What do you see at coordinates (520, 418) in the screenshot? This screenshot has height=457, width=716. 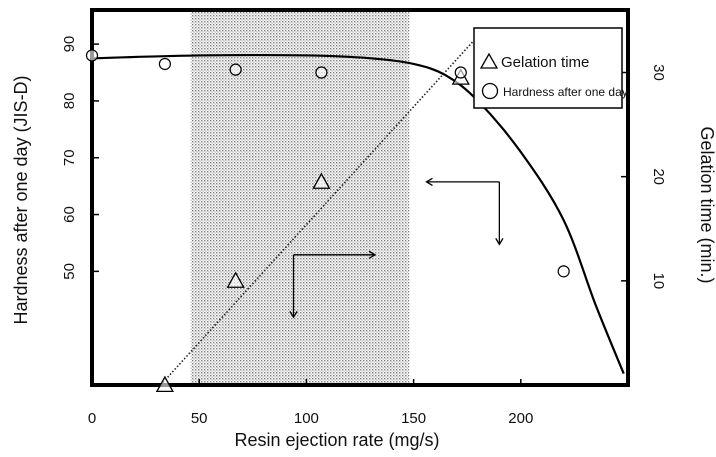 I see `x-tick-label: 200` at bounding box center [520, 418].